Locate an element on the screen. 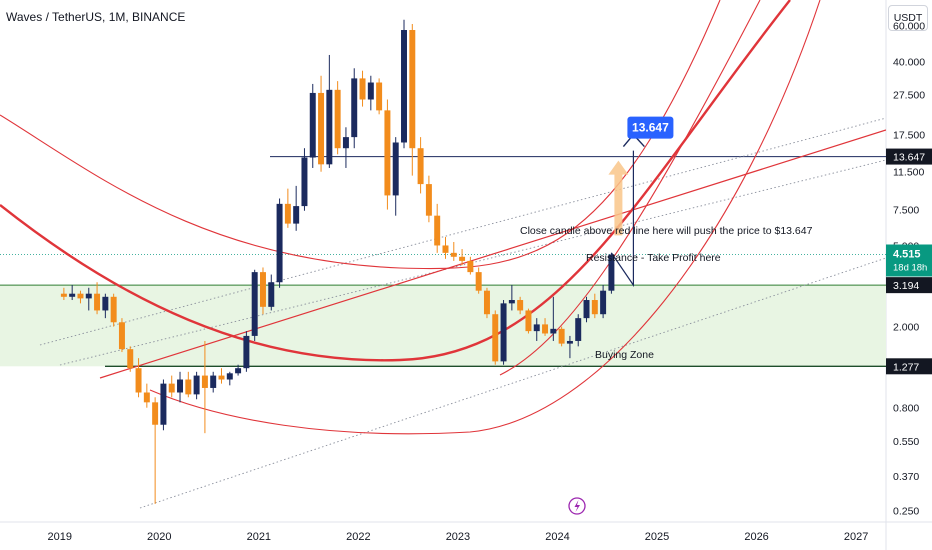  level-tag-3.194 is located at coordinates (909, 285).